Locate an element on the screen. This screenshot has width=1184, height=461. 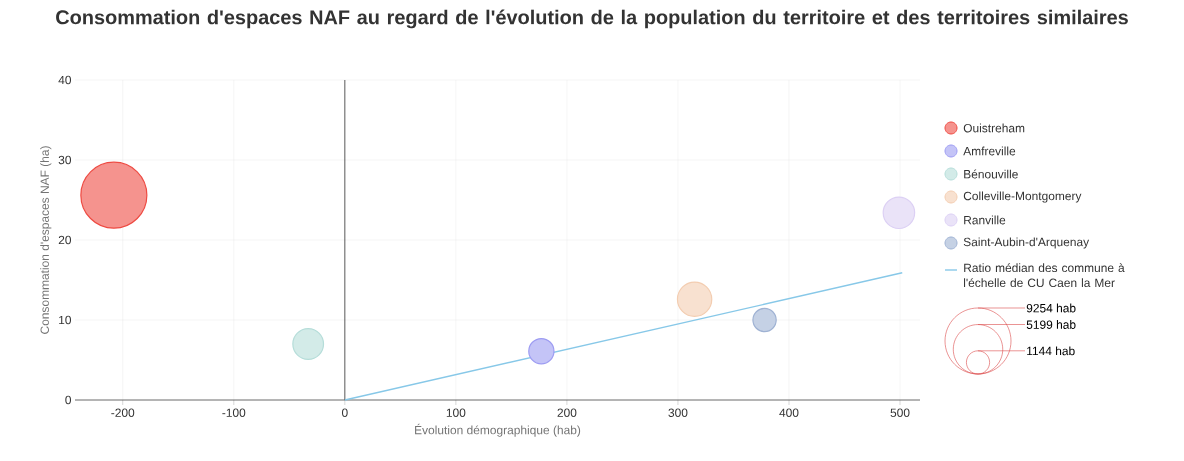
y-tick-label: 10 is located at coordinates (65, 320).